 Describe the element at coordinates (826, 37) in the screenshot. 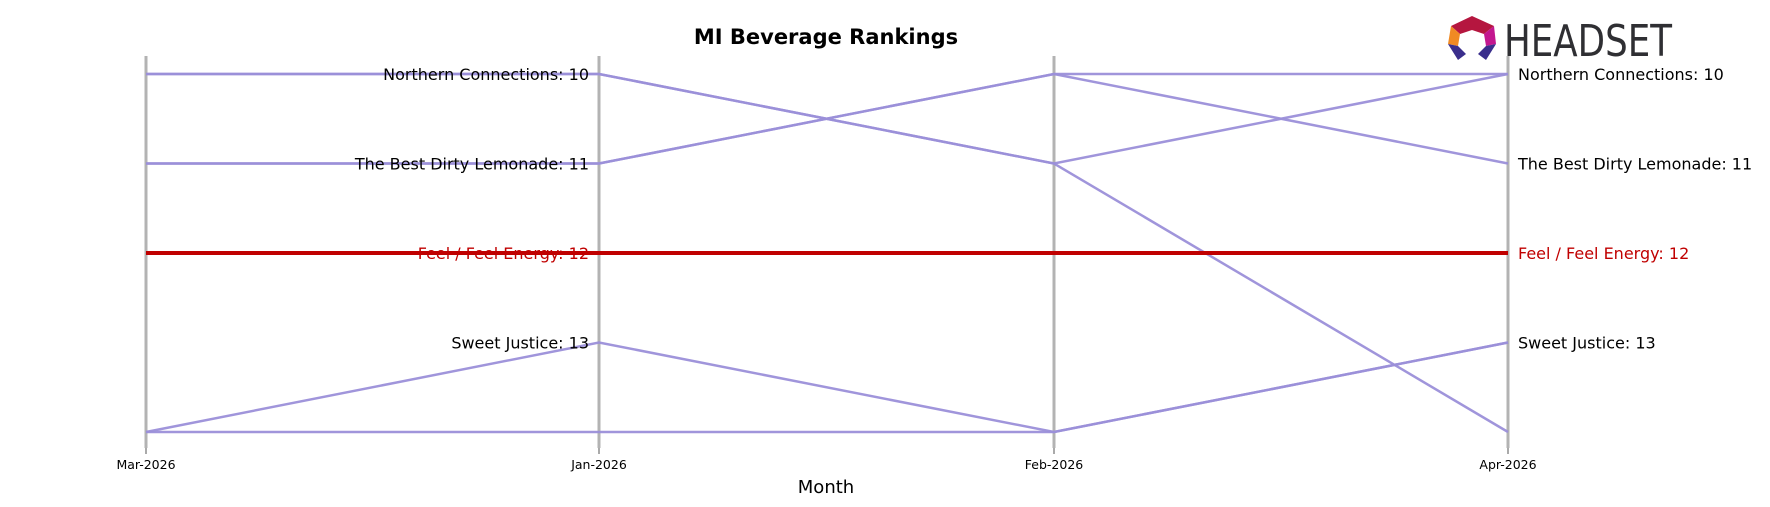

I see `chart-title: MI Beverage Rankings` at that location.